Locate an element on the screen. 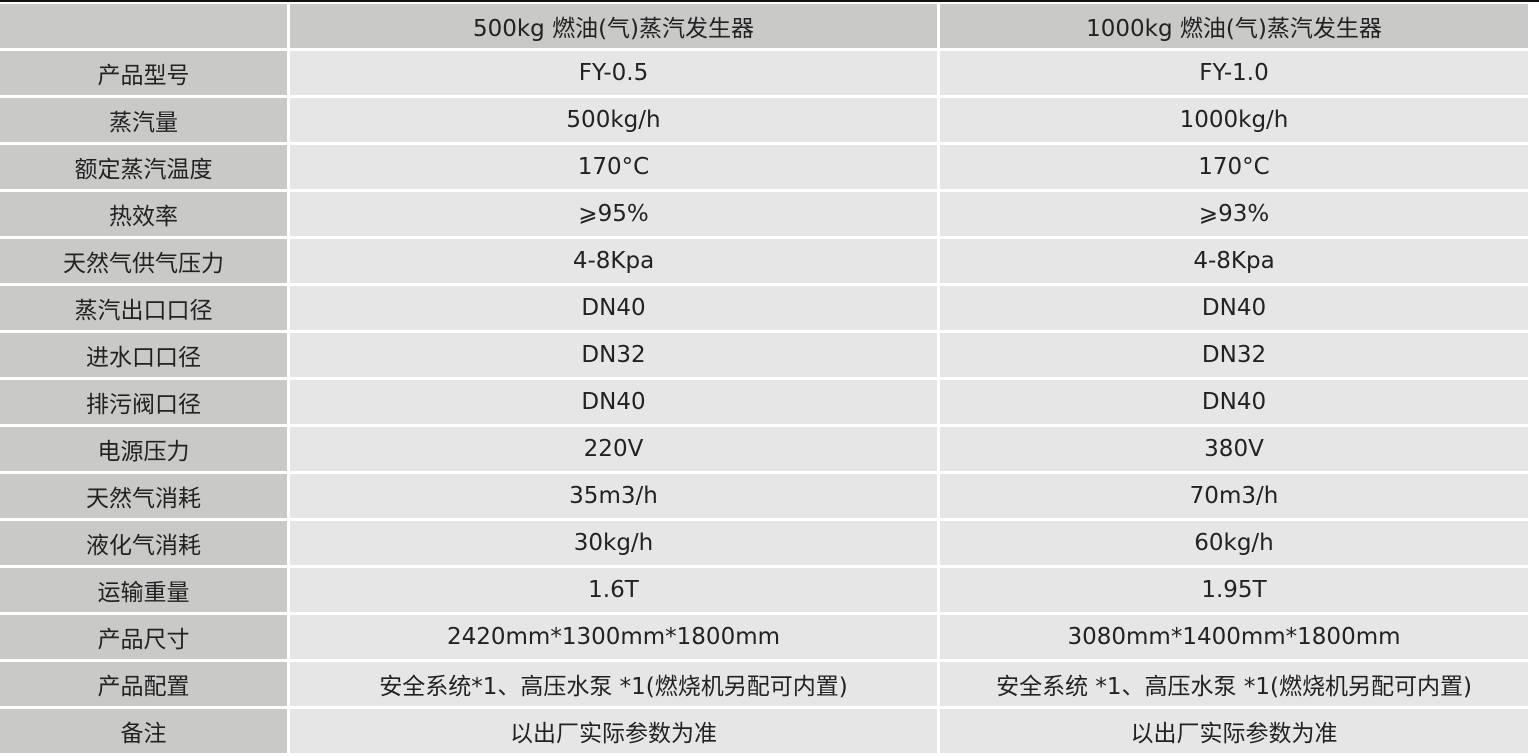 Image resolution: width=1539 pixels, height=756 pixels. table-row: 额定蒸汽温度 170°C 170°C is located at coordinates (764, 167).